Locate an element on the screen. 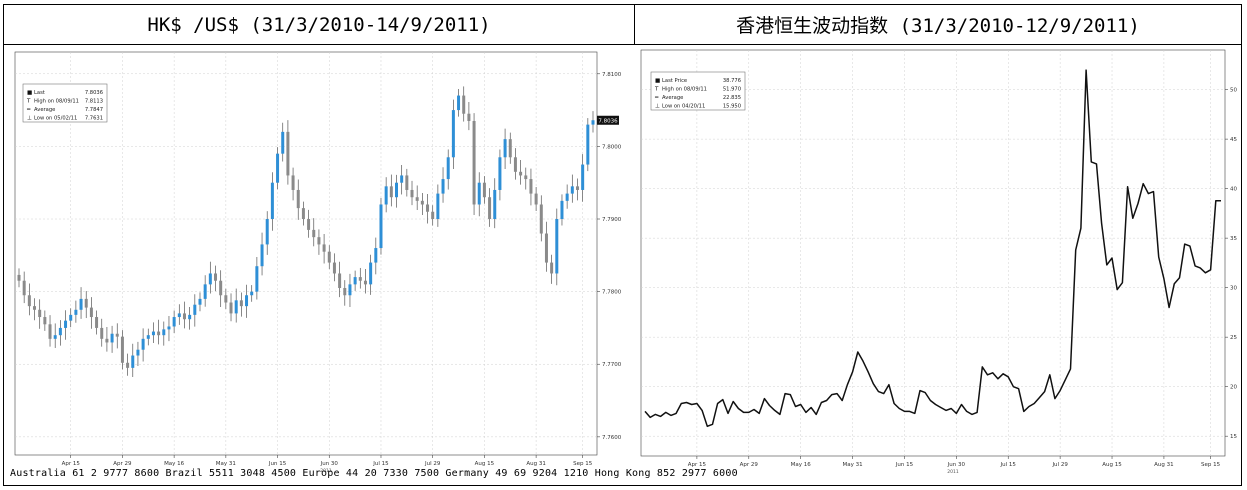 This screenshot has height=490, width=1247. hkd-xtick-label: Jun 30 is located at coordinates (329, 464).